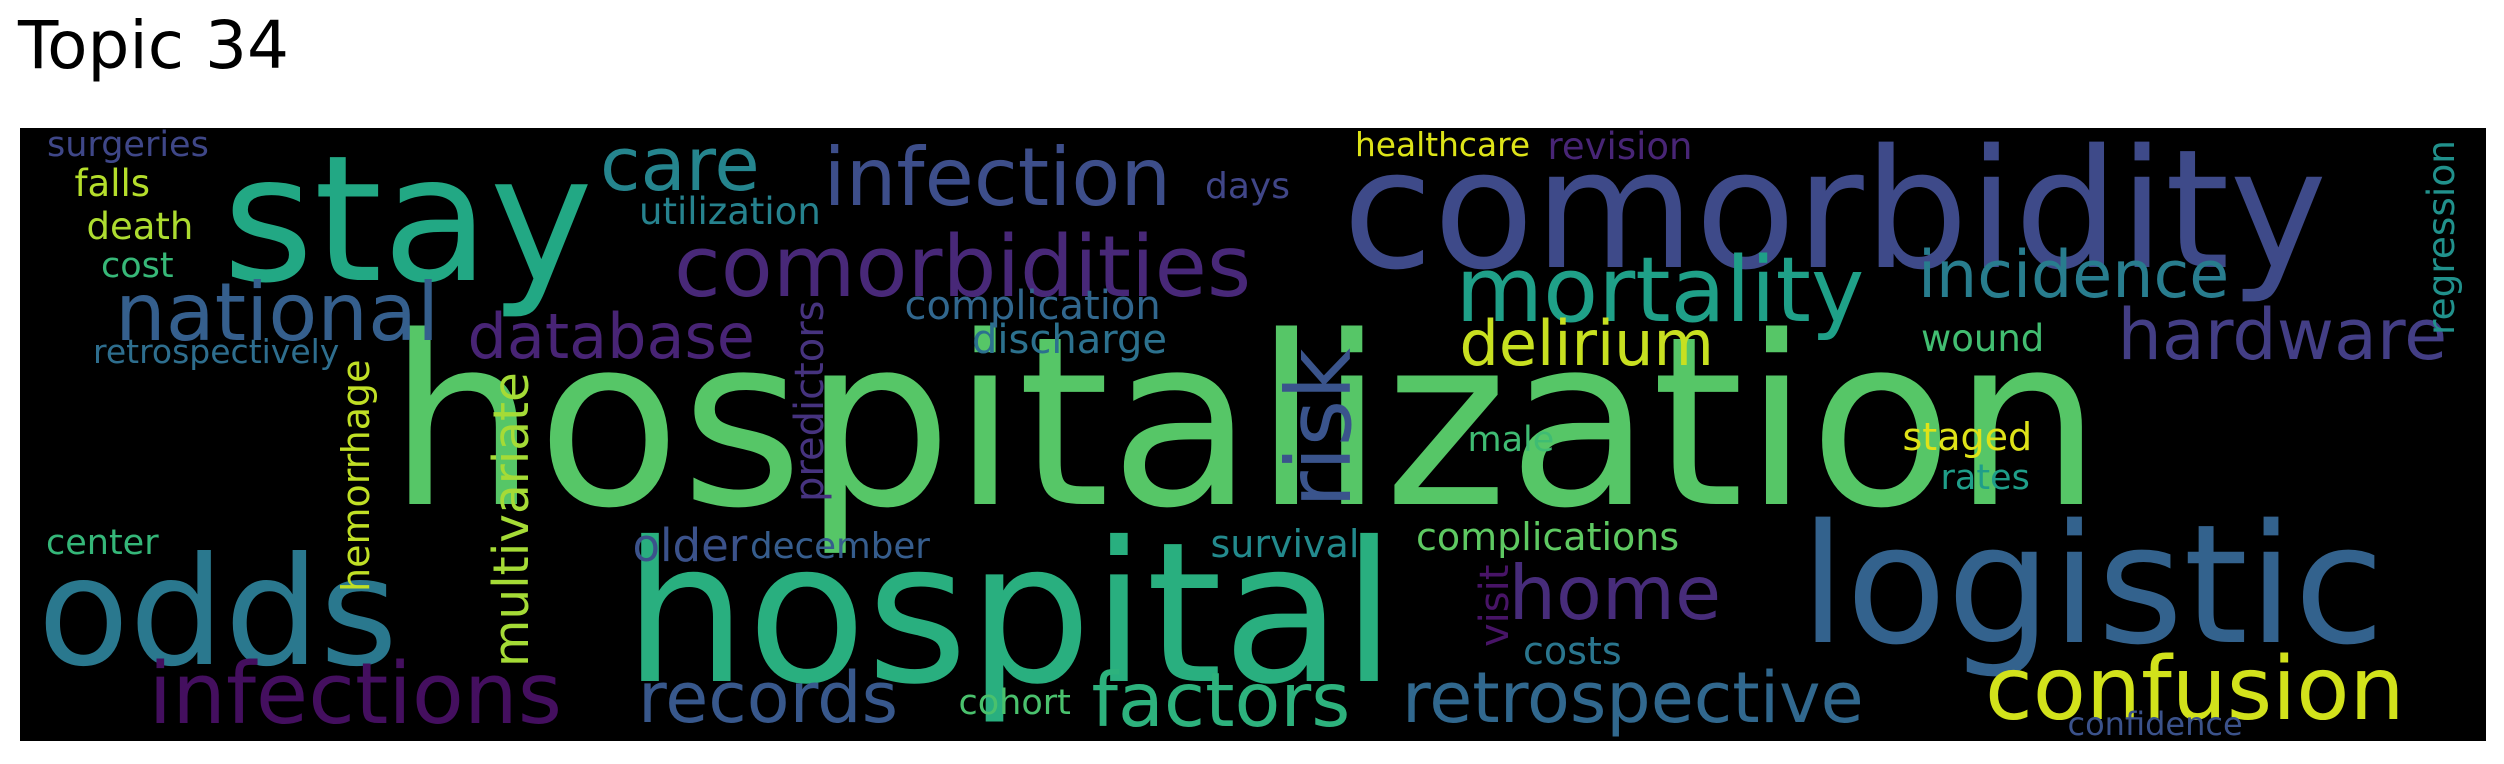 The width and height of the screenshot is (2504, 764). Describe the element at coordinates (2195, 688) in the screenshot. I see `word-confusion: confusion` at that location.